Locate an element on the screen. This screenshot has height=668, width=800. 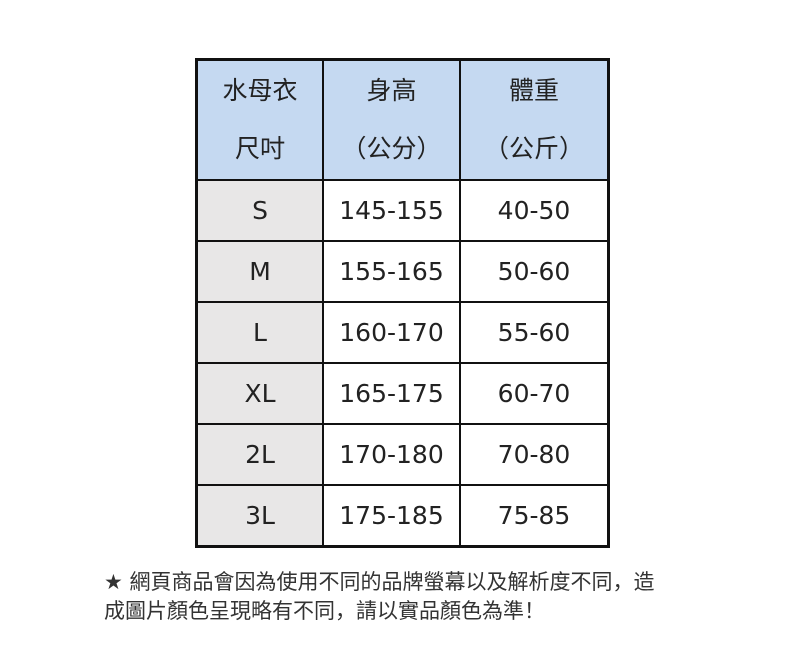
height-cell: 175-185 is located at coordinates (391, 516).